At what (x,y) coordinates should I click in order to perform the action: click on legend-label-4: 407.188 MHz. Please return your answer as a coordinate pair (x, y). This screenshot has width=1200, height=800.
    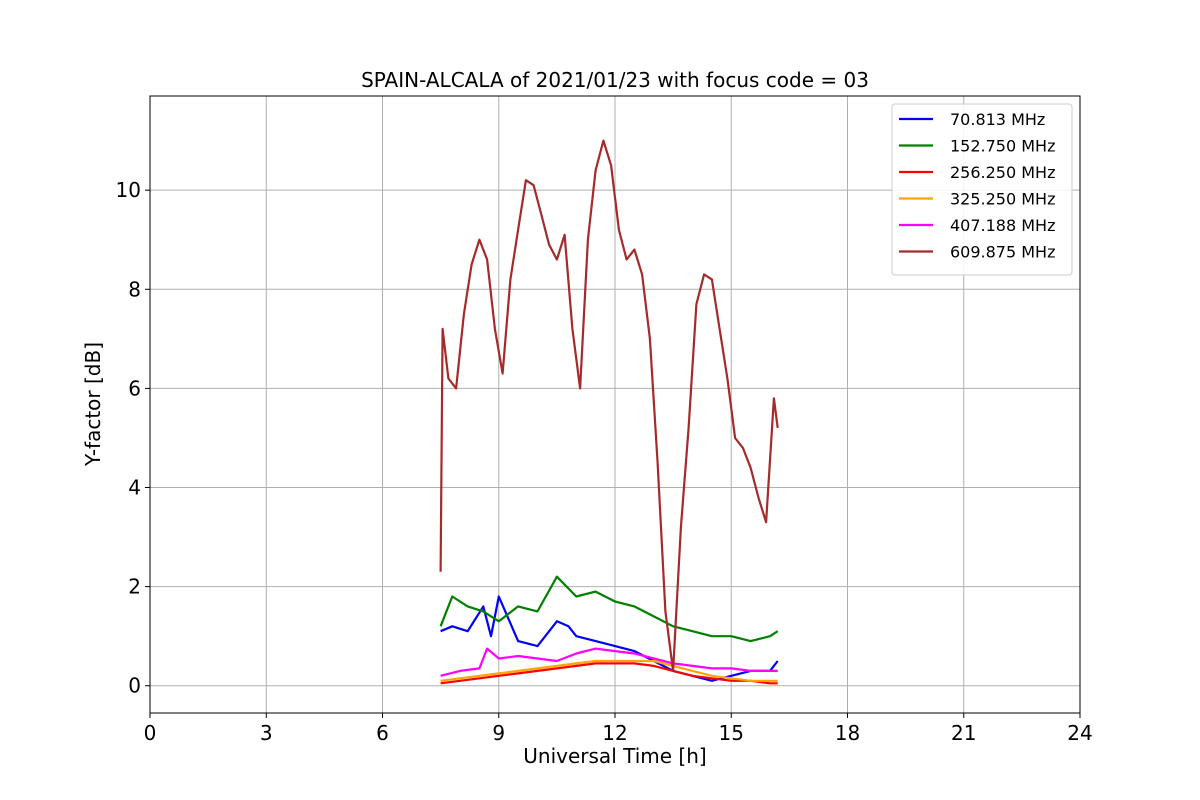
    Looking at the image, I should click on (1002, 225).